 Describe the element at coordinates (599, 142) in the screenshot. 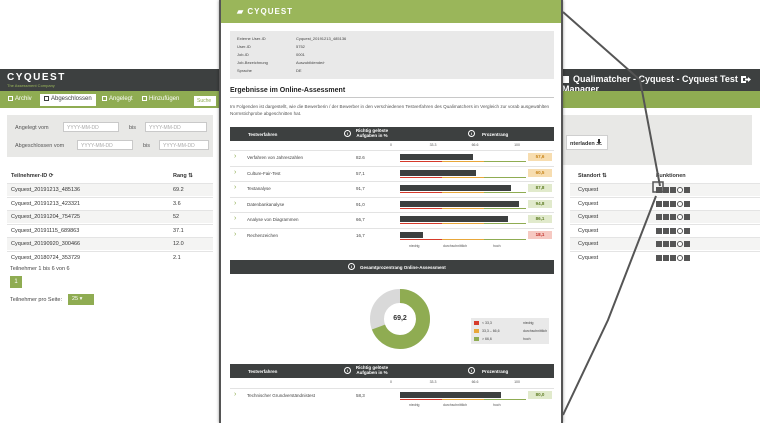

I see `download-icon` at that location.